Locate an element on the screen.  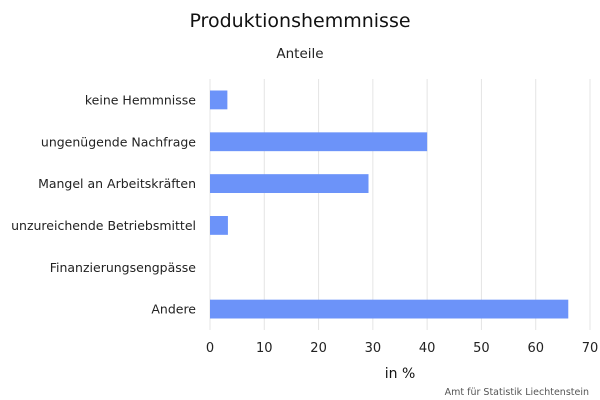
credit-text: Amt für Statistik Liechtenstein is located at coordinates (517, 392).